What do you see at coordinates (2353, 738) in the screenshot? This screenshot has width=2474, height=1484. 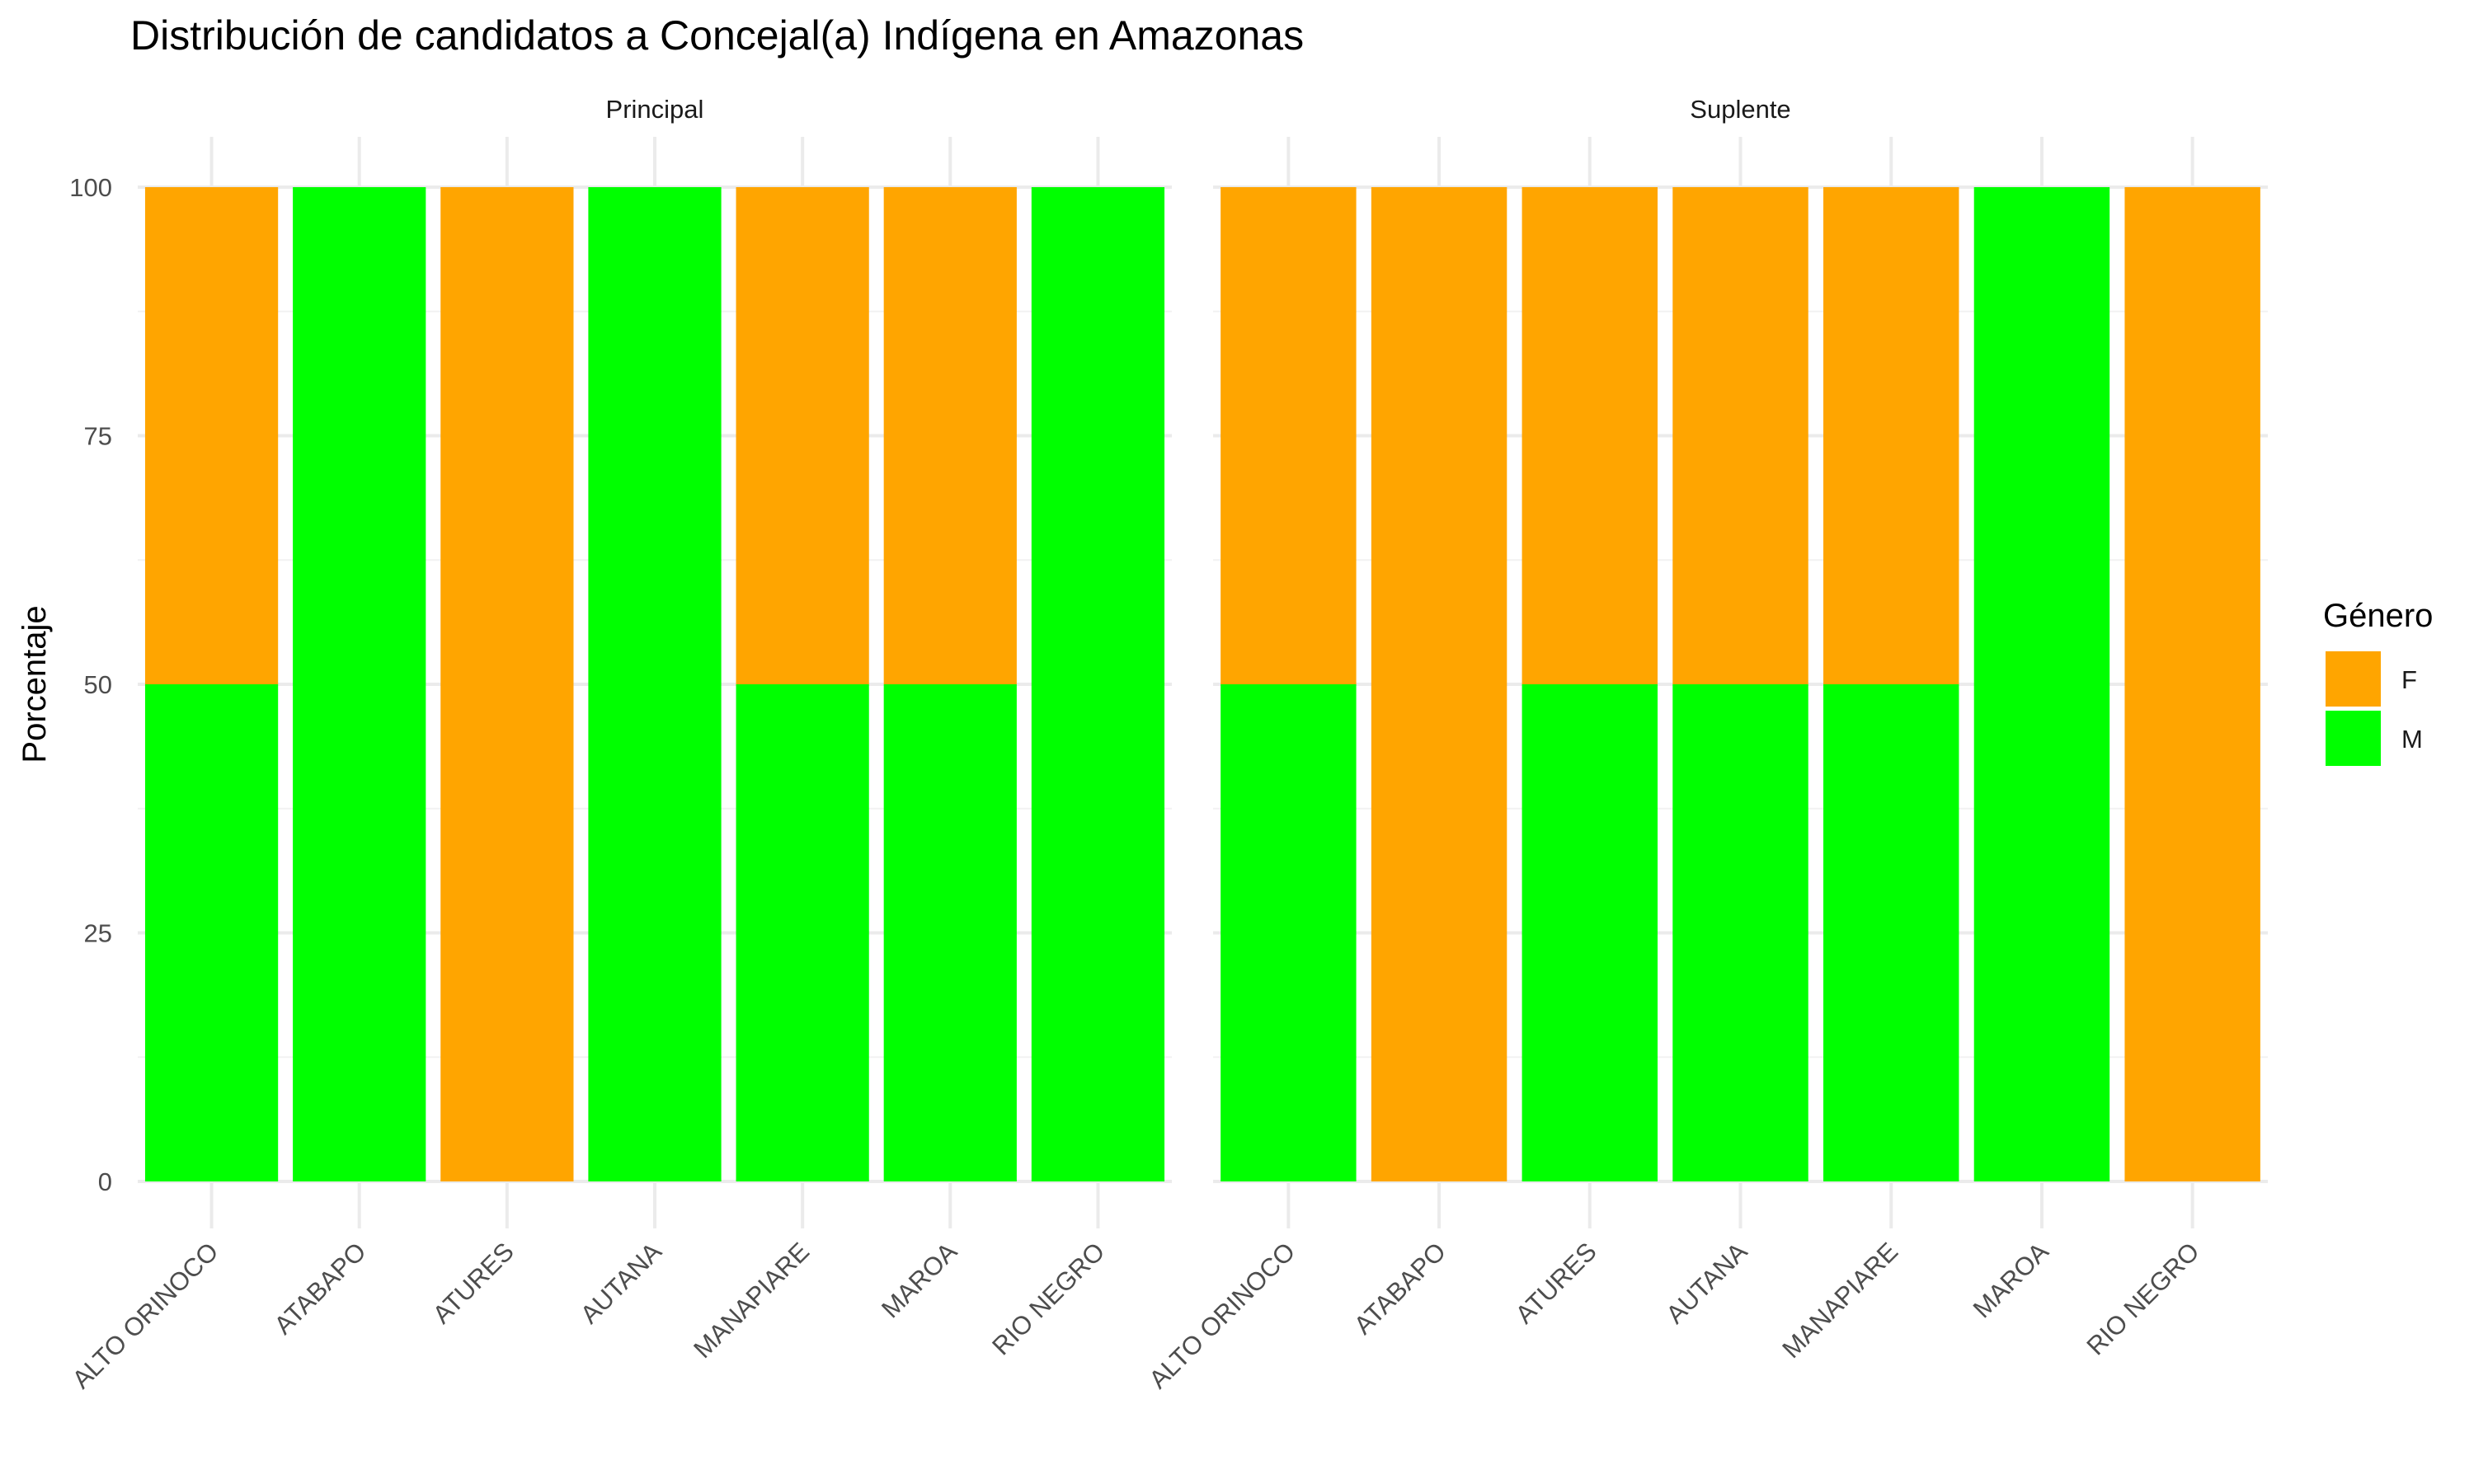 I see `legend-key-m` at bounding box center [2353, 738].